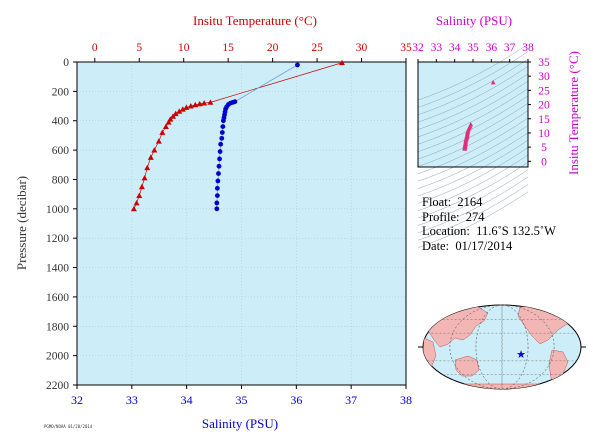 The height and width of the screenshot is (448, 601). I want to click on location-map: ★, so click(502, 347).